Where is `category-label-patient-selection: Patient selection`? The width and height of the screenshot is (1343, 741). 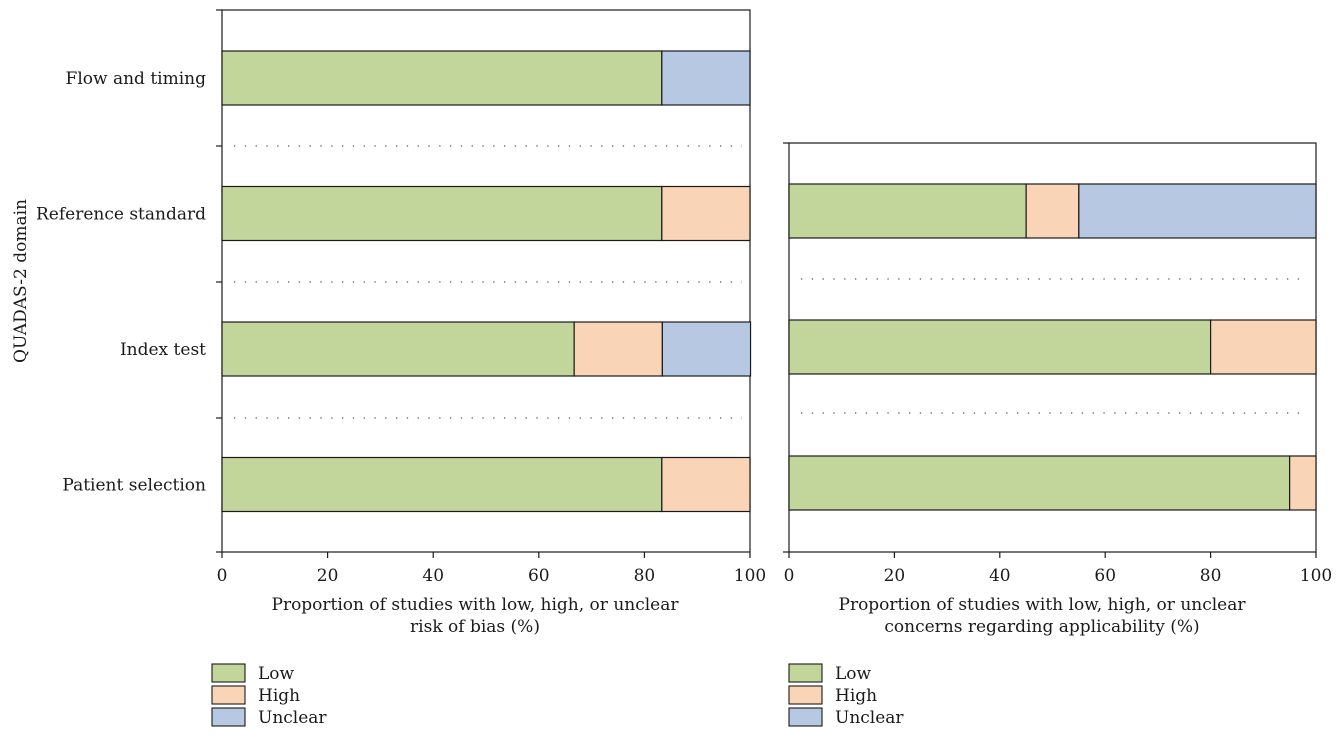 category-label-patient-selection: Patient selection is located at coordinates (134, 486).